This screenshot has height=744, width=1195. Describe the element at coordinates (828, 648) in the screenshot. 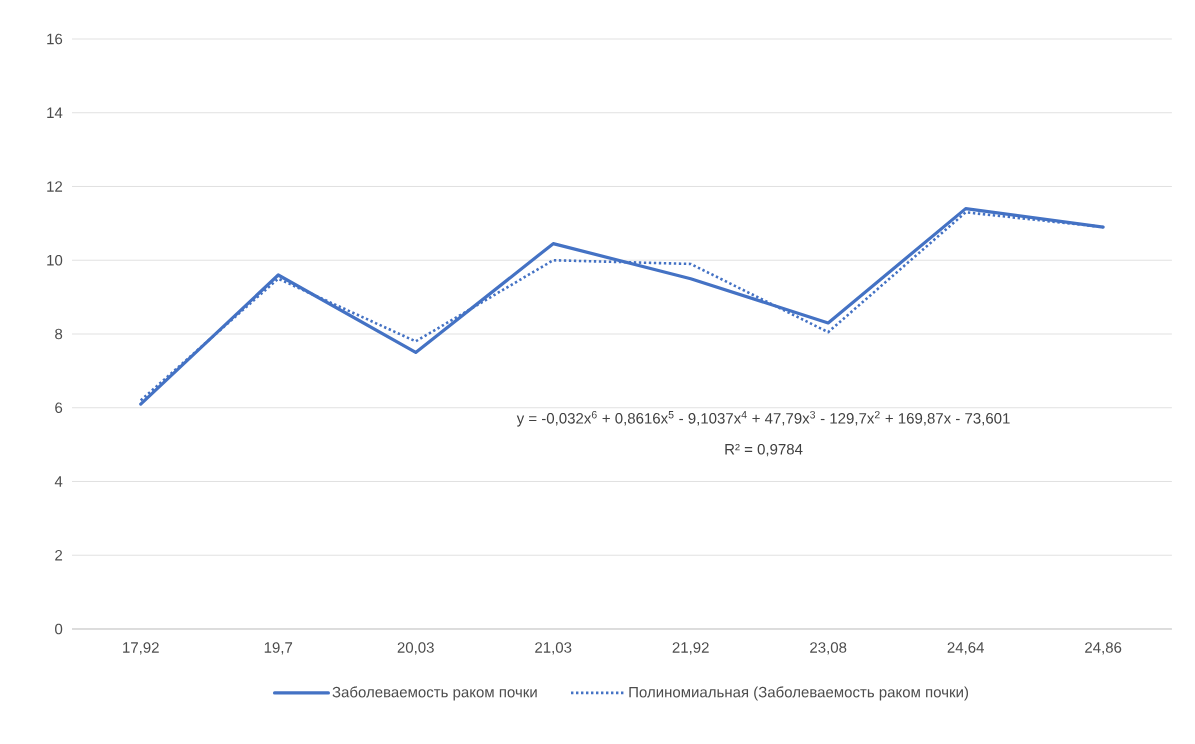

I see `x-tick-label: 23,08` at that location.